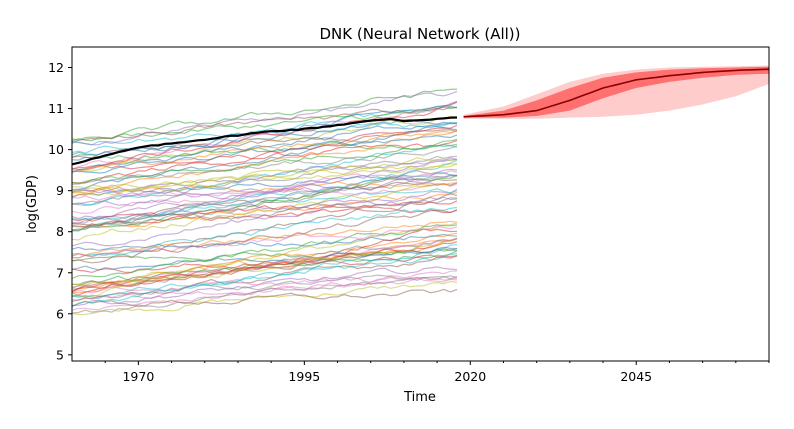  Describe the element at coordinates (60, 211) in the screenshot. I see `y-axis: 5 6 7 8 9 10 11 12` at that location.